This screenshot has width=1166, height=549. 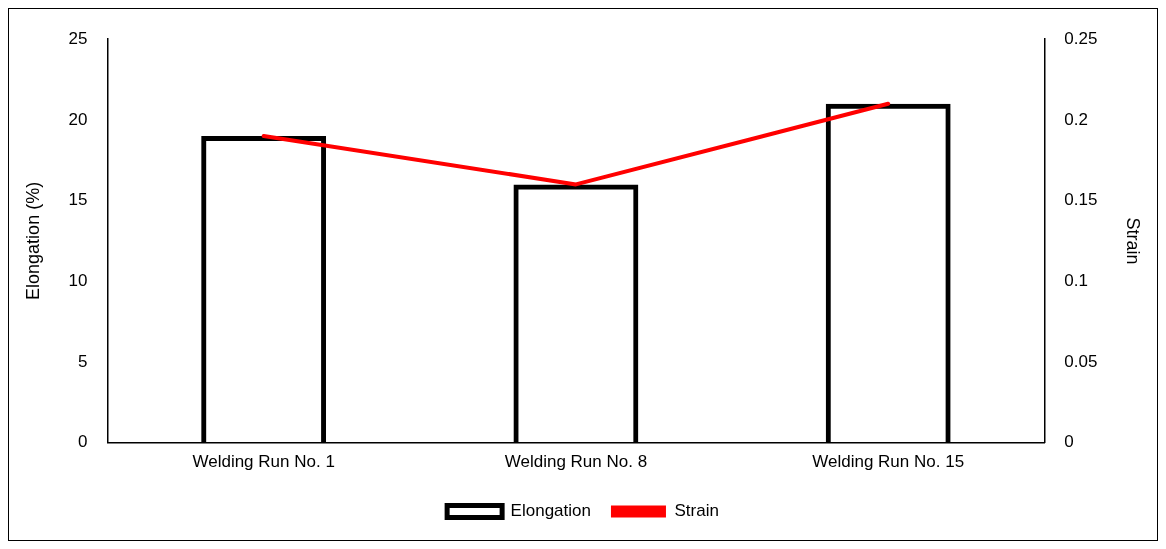 I want to click on y2-tick-label: 0, so click(x=1069, y=442).